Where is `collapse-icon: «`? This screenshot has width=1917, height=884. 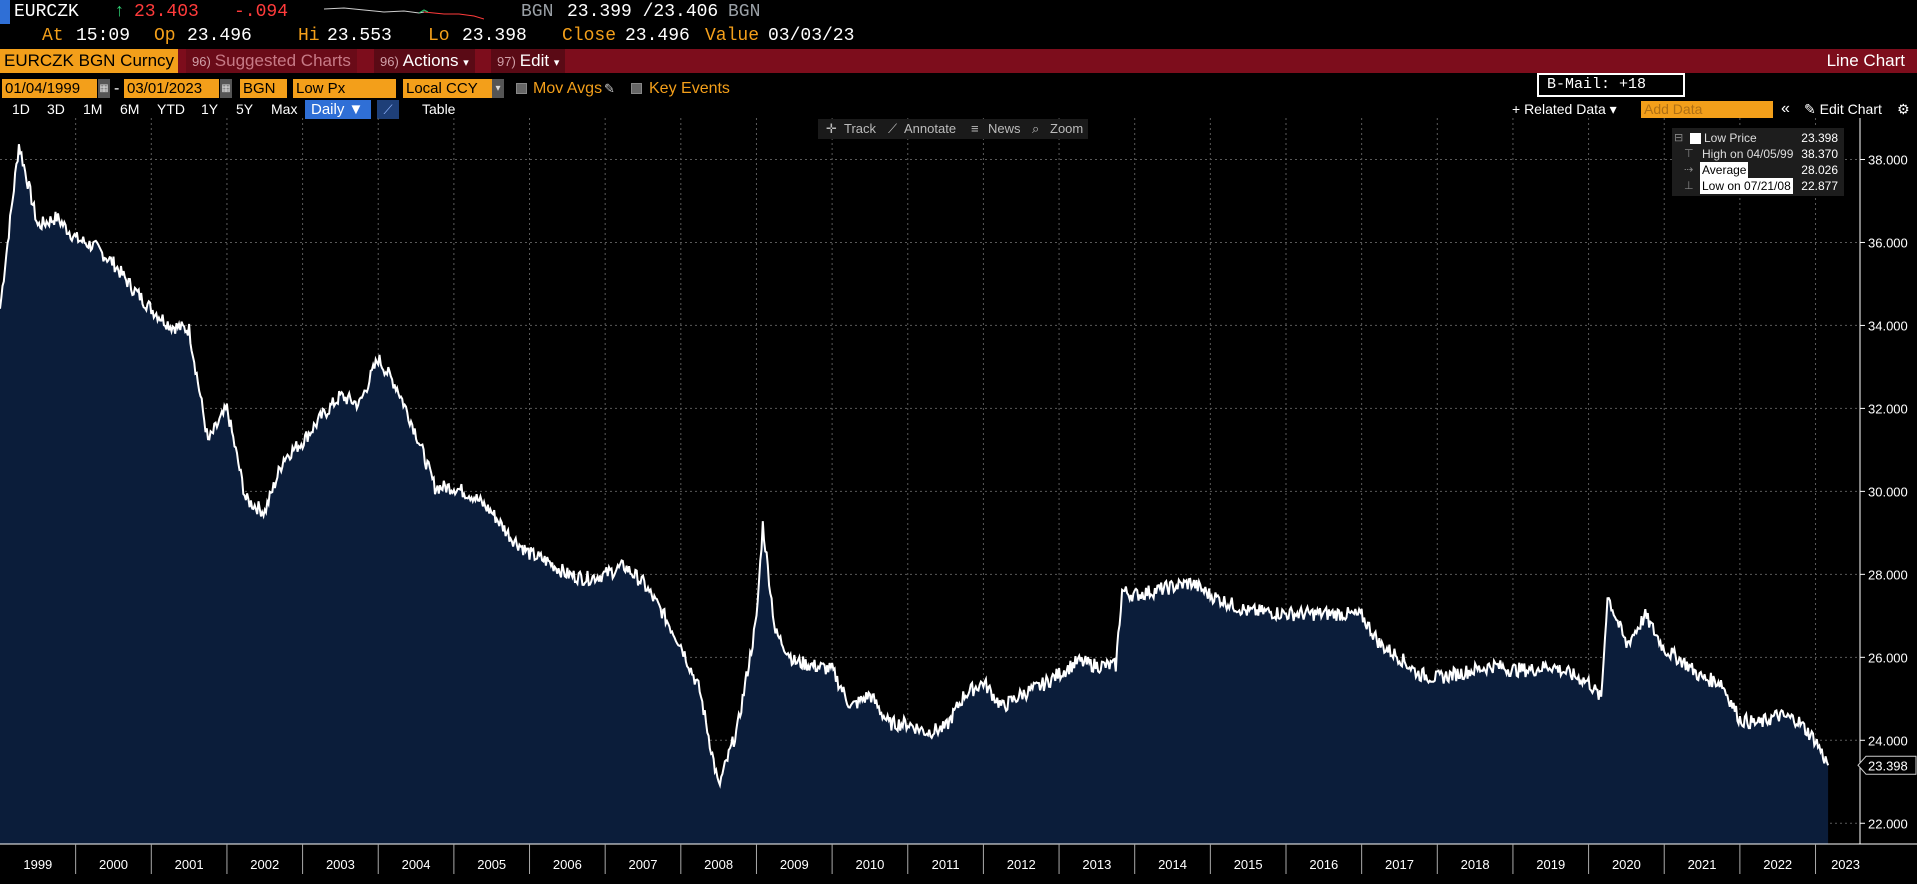 collapse-icon: « is located at coordinates (1785, 108).